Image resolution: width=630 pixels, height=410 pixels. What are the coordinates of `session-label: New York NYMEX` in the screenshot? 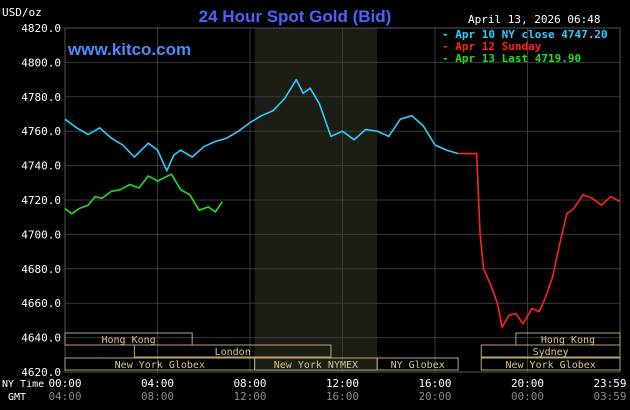 It's located at (316, 365).